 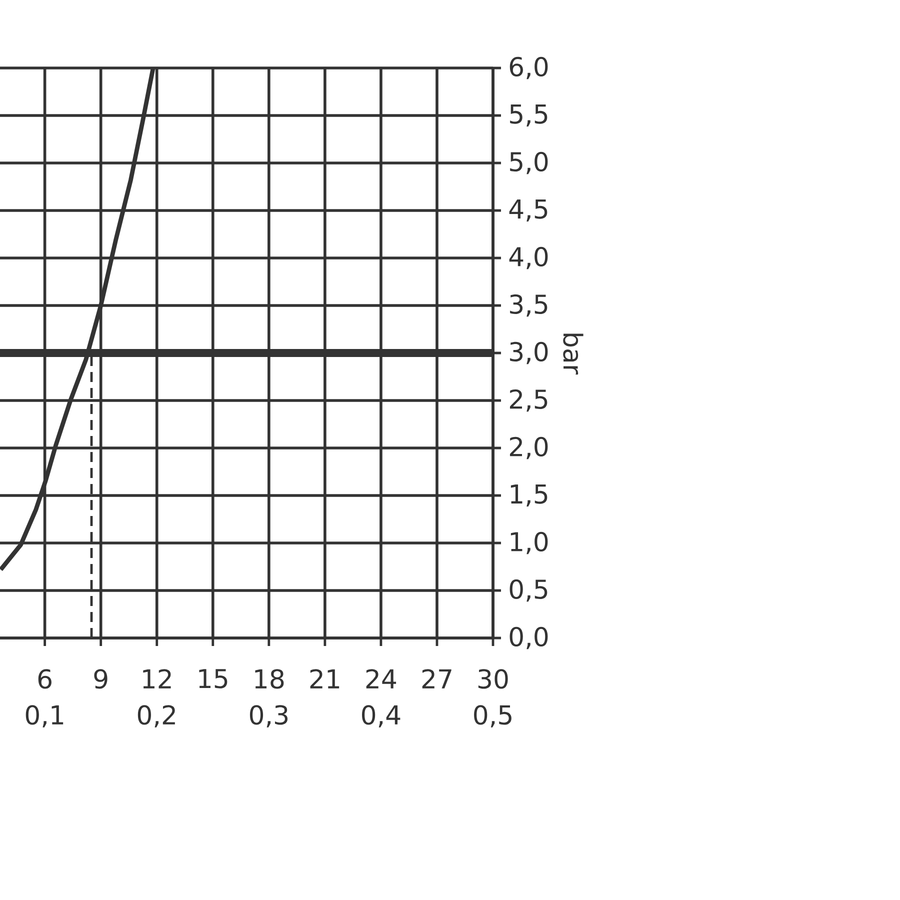 What do you see at coordinates (213, 678) in the screenshot?
I see `x-tick-label: 15` at bounding box center [213, 678].